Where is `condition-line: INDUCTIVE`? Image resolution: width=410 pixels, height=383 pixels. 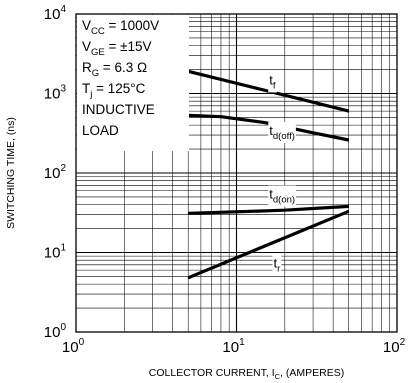
condition-line: INDUCTIVE is located at coordinates (118, 109).